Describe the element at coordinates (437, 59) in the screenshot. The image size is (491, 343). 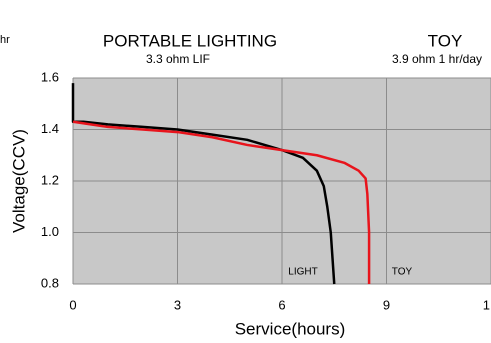
I see `chart-subtitle-right: 3.9 ohm 1 hr/day` at that location.